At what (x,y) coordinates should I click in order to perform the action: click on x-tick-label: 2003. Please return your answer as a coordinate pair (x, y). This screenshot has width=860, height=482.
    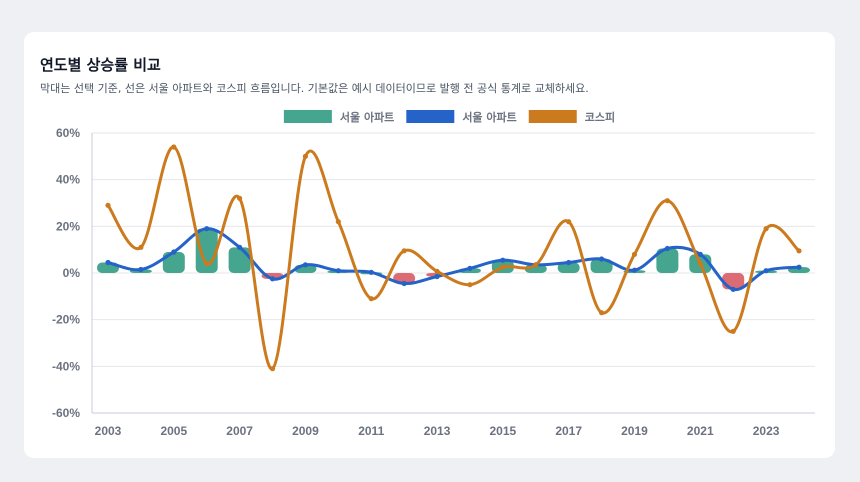
    Looking at the image, I should click on (108, 431).